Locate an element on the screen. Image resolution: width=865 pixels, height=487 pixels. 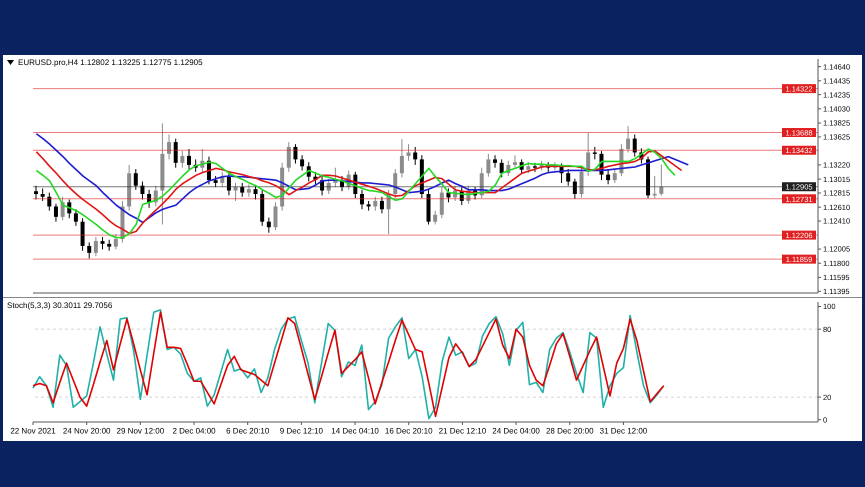
x-tick-label: 9 Dec 12:10 is located at coordinates (302, 431).